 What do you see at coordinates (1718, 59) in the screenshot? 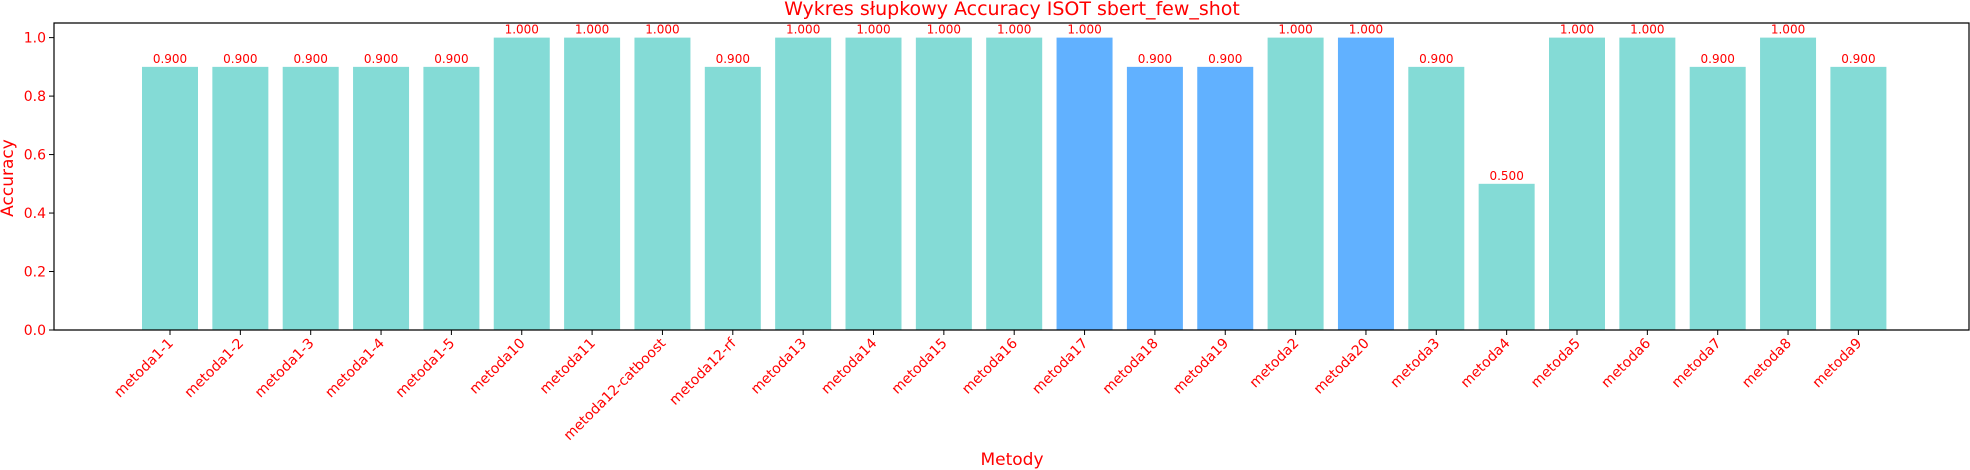
I see `value-label-metoda7: 0.900` at bounding box center [1718, 59].